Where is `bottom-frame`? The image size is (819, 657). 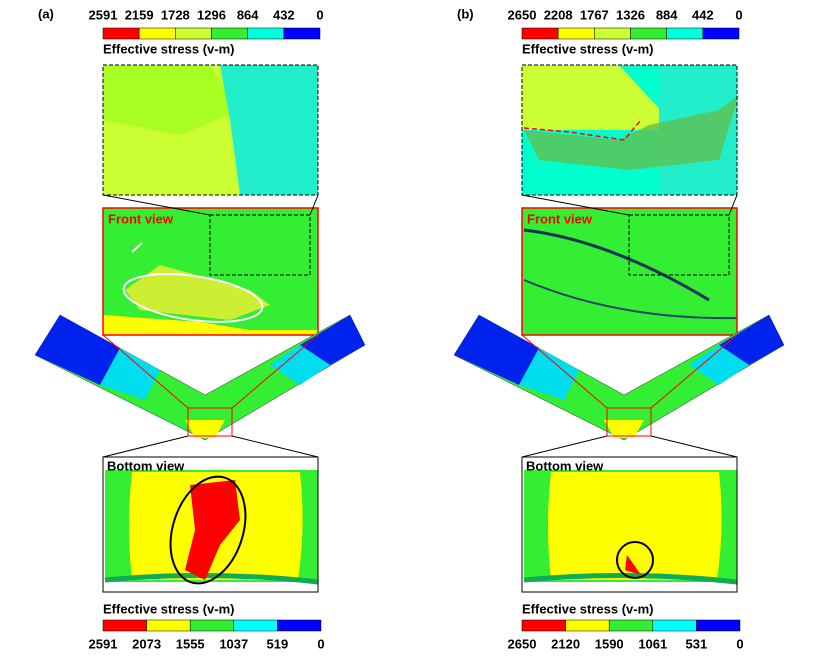 bottom-frame is located at coordinates (210, 524).